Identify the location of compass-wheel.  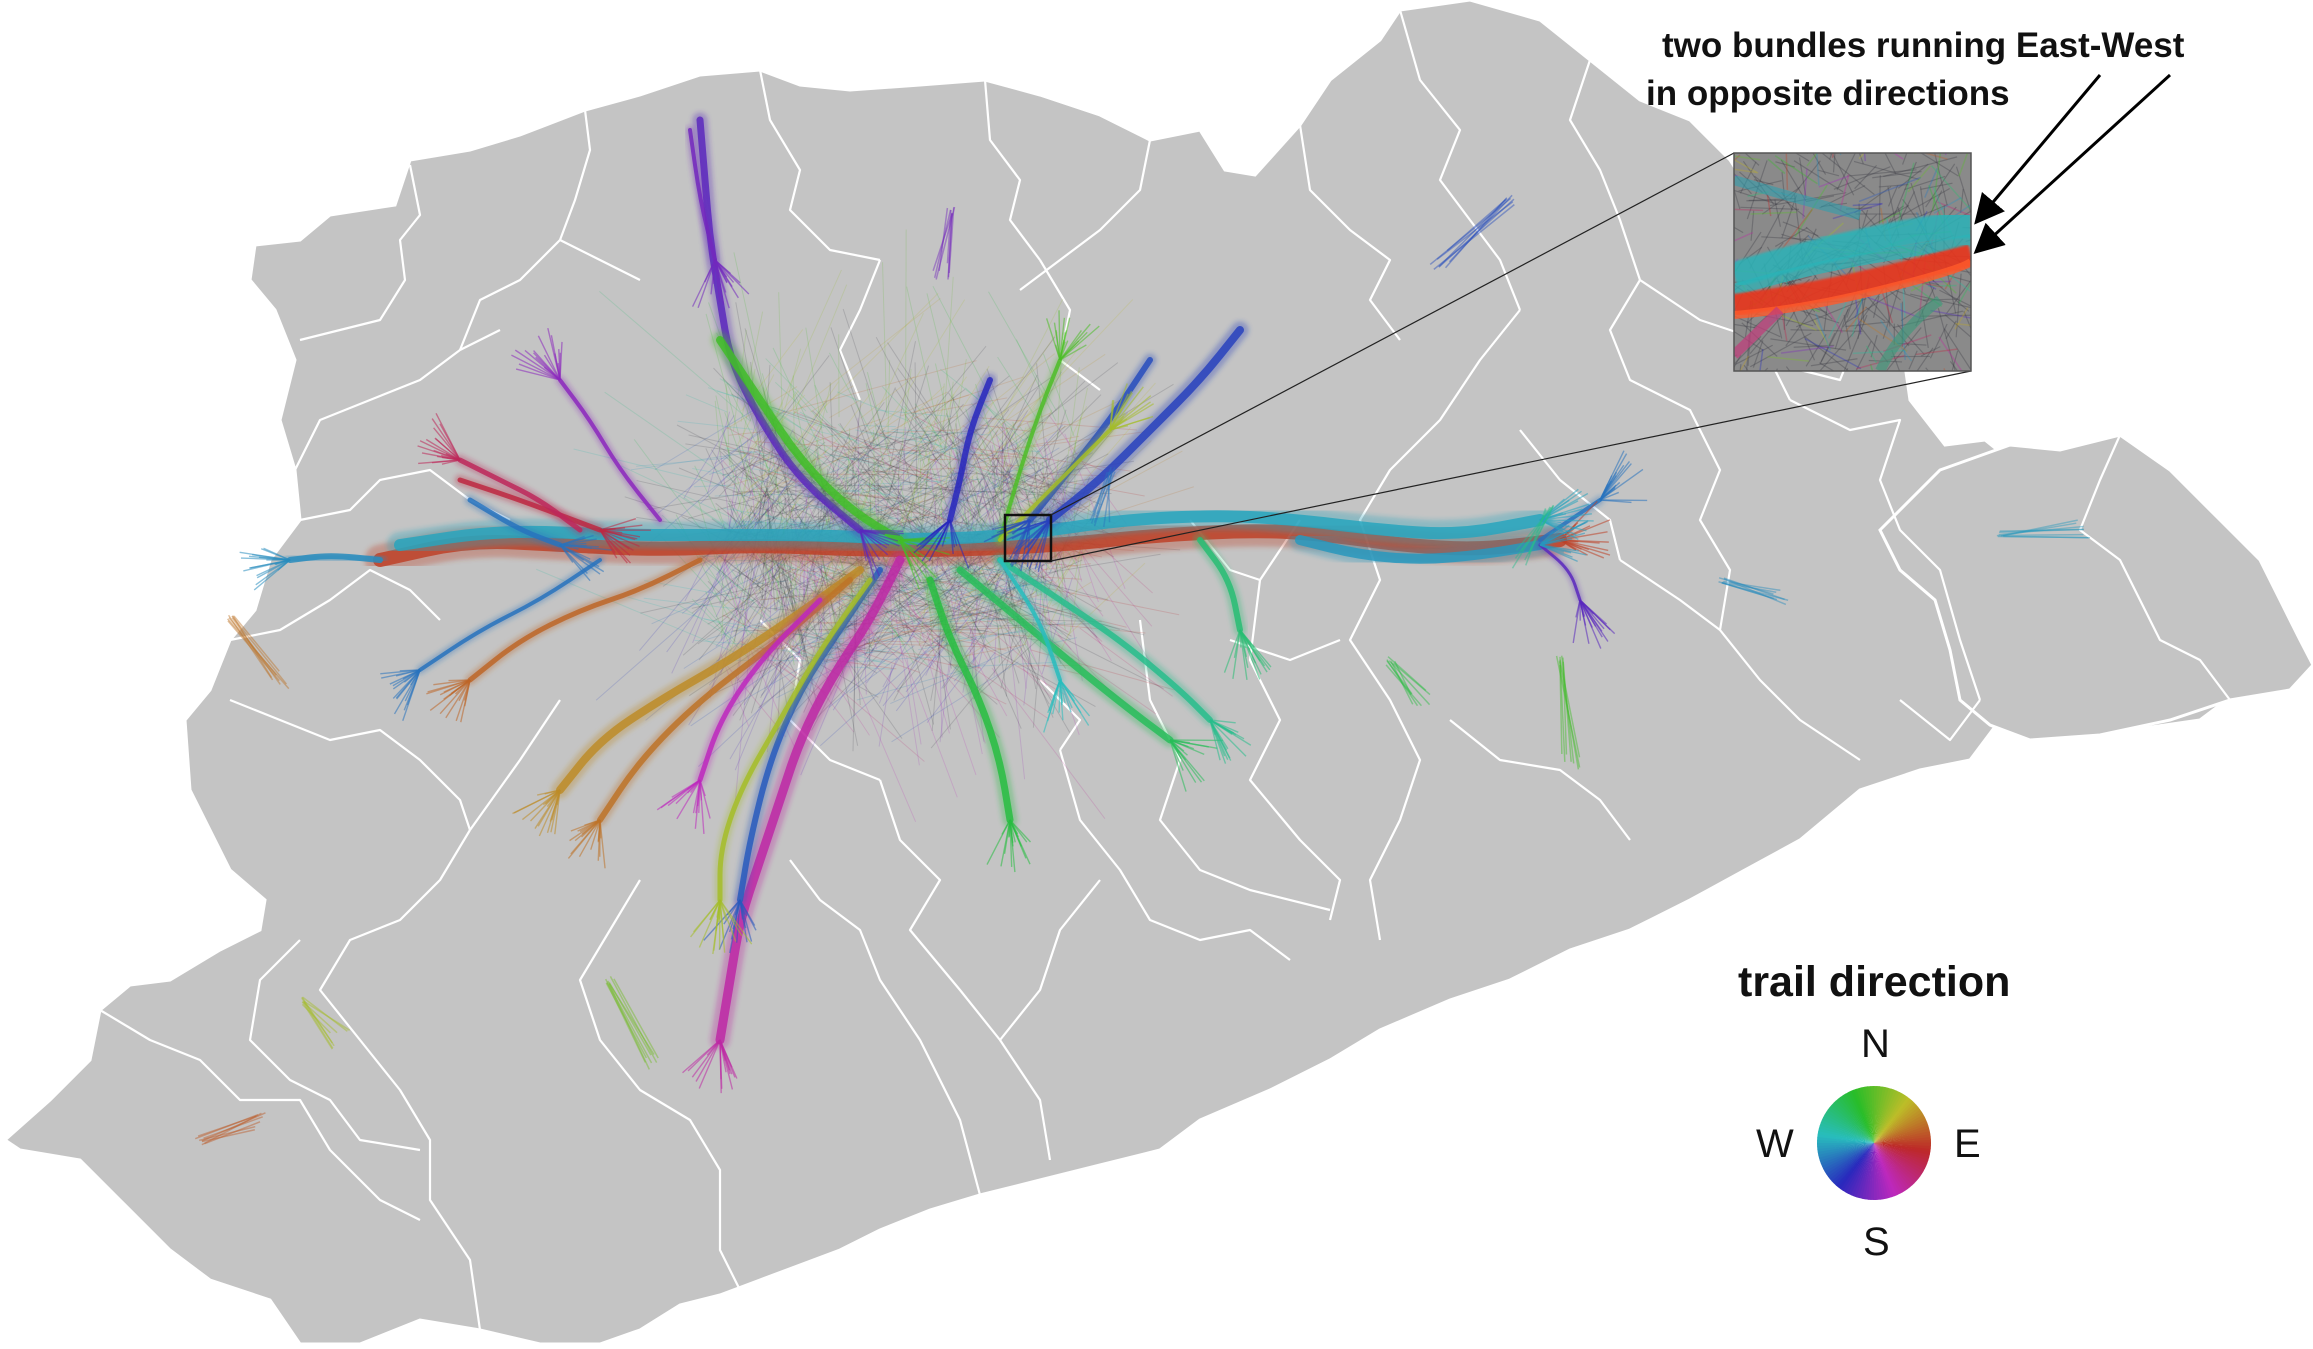
(1874, 1143).